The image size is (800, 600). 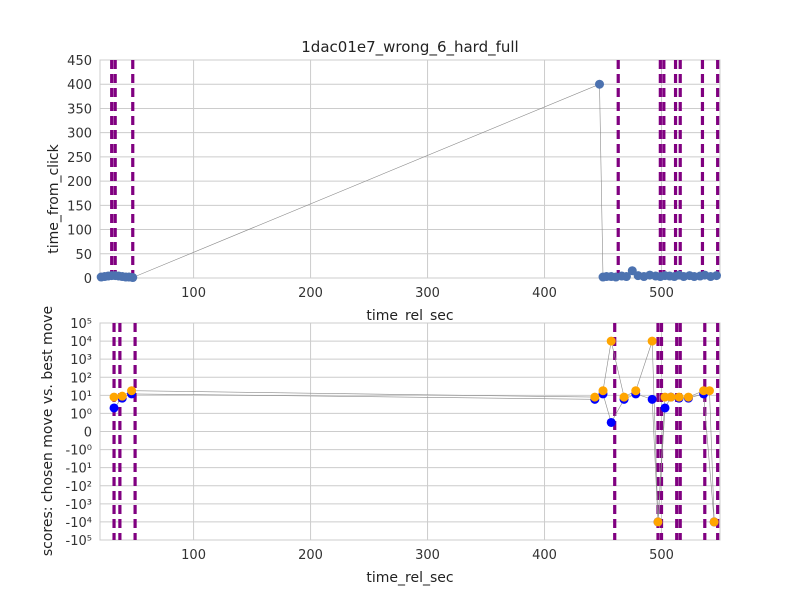 I want to click on y-tick-label: 150, so click(x=79, y=206).